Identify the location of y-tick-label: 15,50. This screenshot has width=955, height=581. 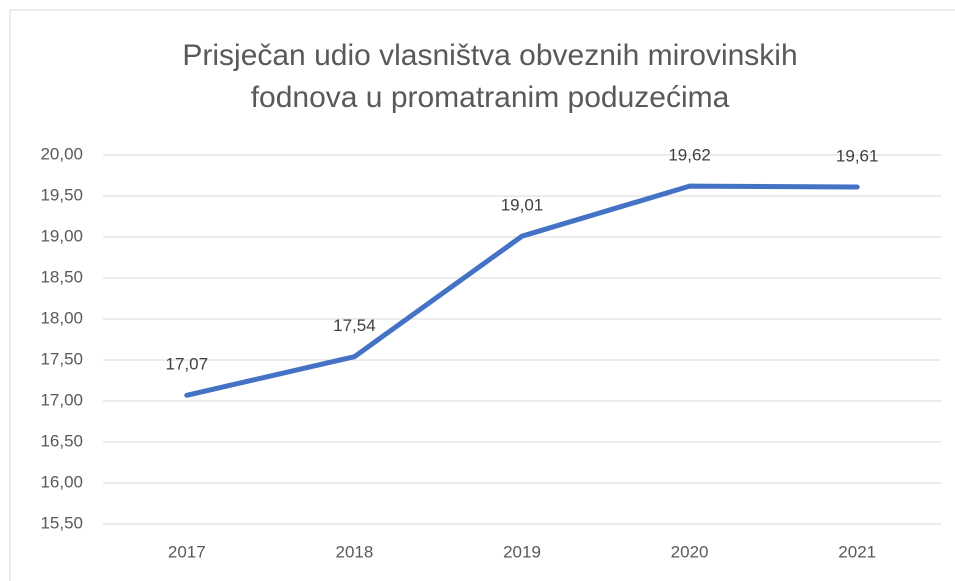
(61, 522).